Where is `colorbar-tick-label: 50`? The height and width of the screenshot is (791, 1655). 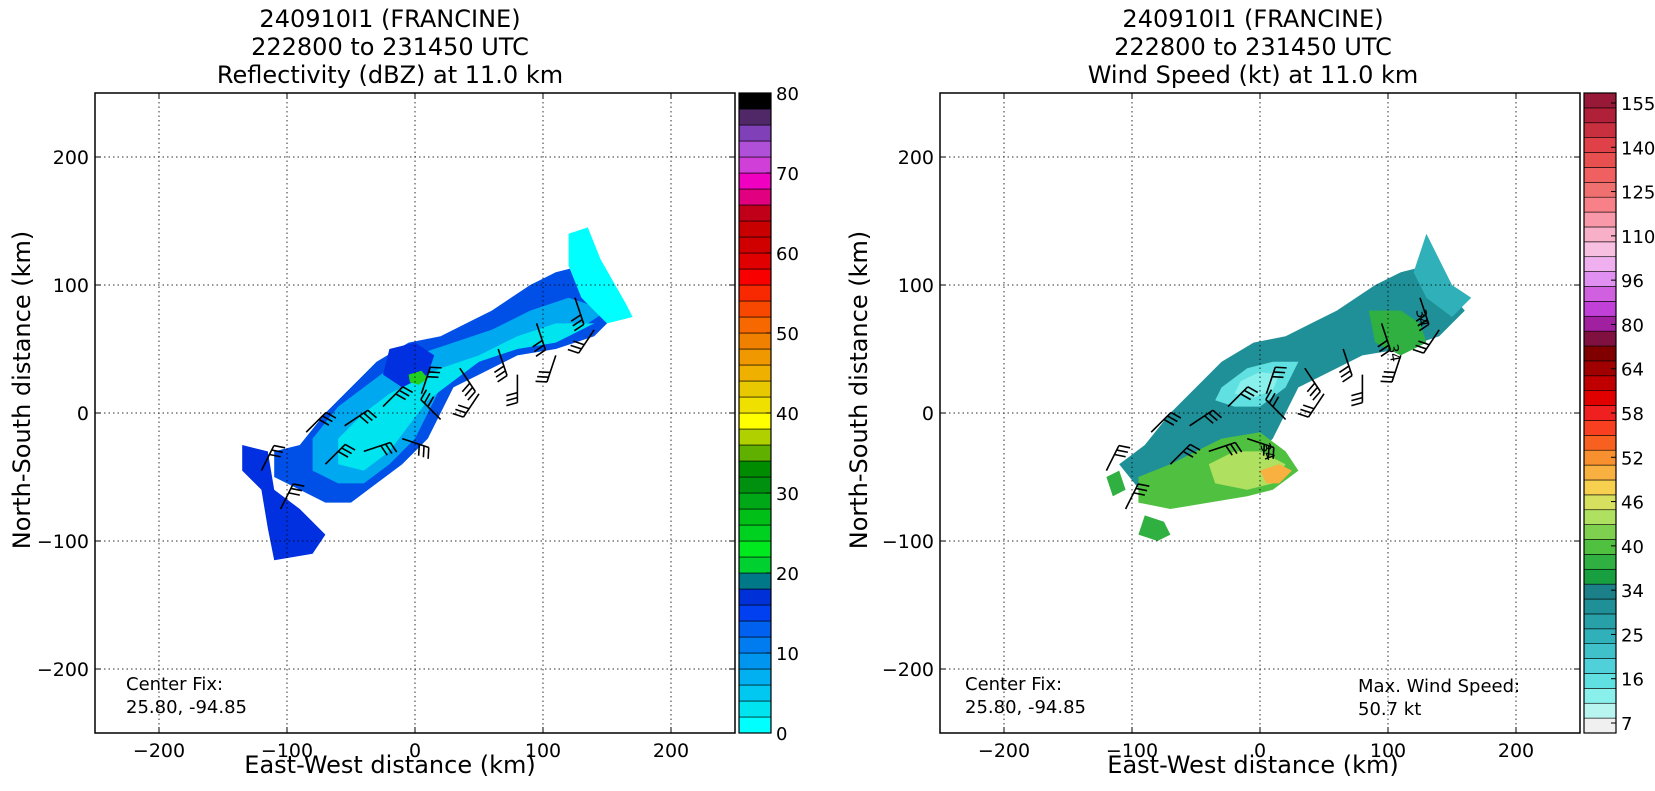 colorbar-tick-label: 50 is located at coordinates (787, 334).